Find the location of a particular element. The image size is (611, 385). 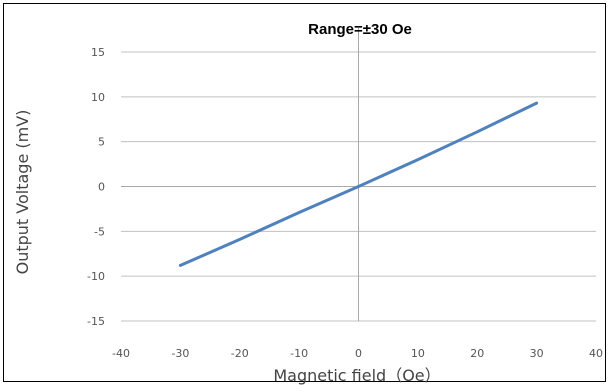

y-tick-label: 10 is located at coordinates (98, 97).